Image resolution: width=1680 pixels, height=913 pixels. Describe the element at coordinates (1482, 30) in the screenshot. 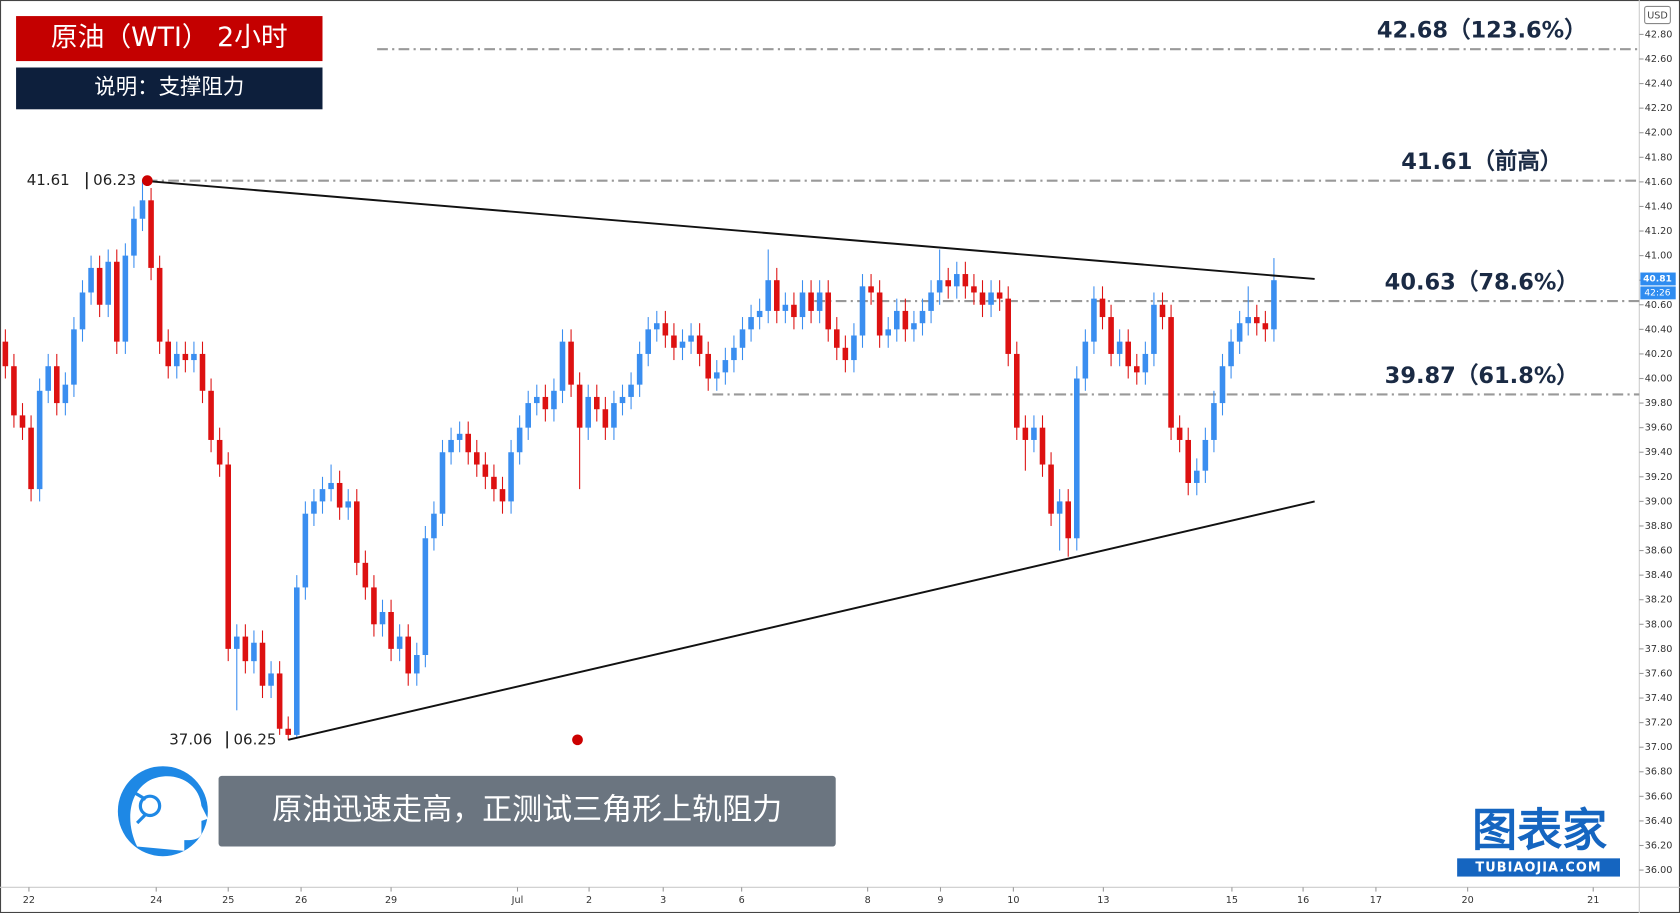

I see `level-label: 42.68（123.6%）` at that location.